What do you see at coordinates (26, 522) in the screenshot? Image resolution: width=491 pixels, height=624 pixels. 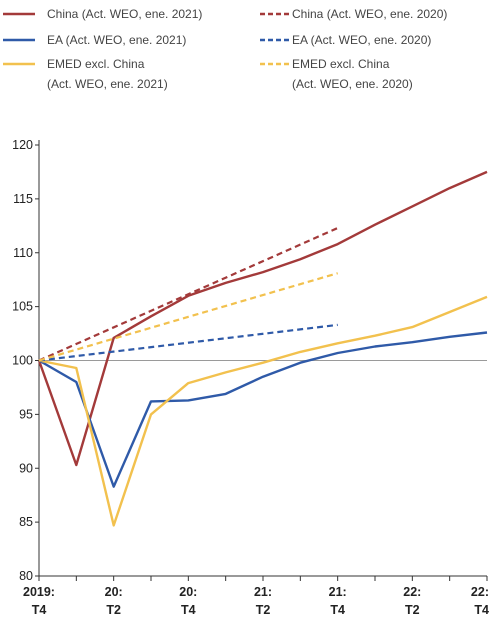 I see `y-tick-label: 85` at bounding box center [26, 522].